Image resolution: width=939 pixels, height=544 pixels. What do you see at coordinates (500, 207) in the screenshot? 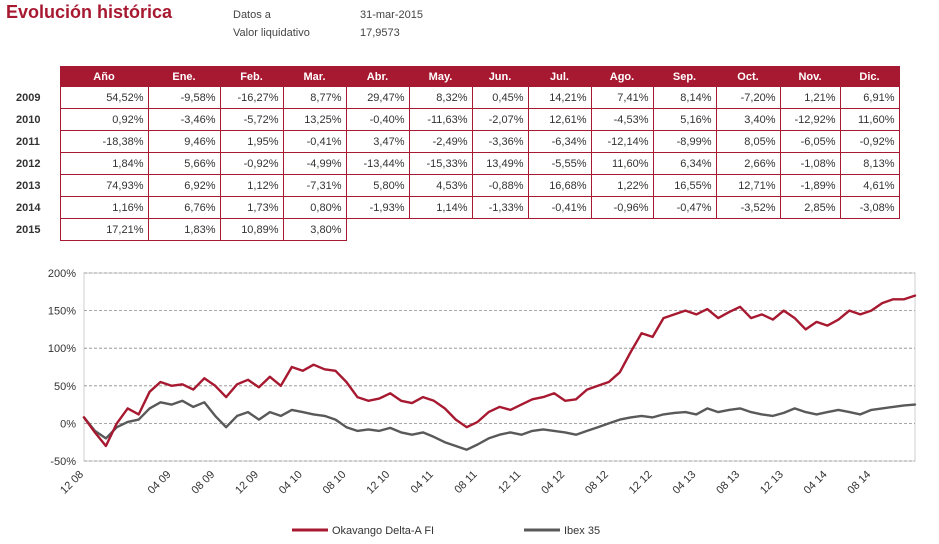
I see `return-cell: -1,33%` at bounding box center [500, 207].